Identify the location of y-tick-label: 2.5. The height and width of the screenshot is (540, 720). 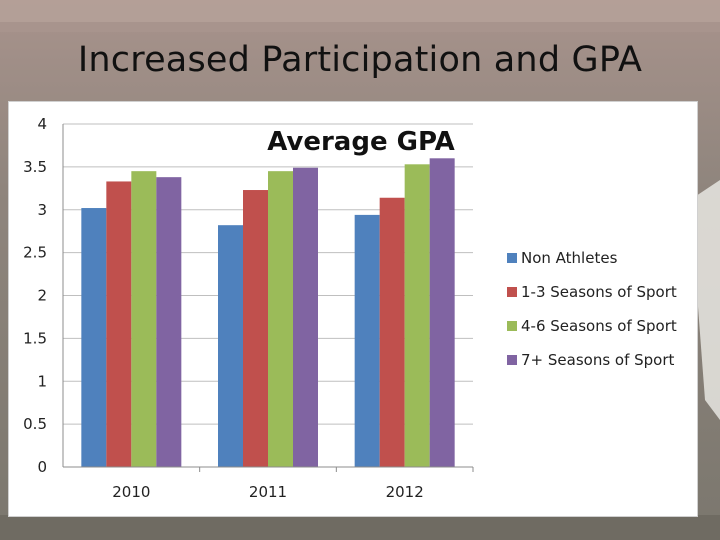
(35, 253).